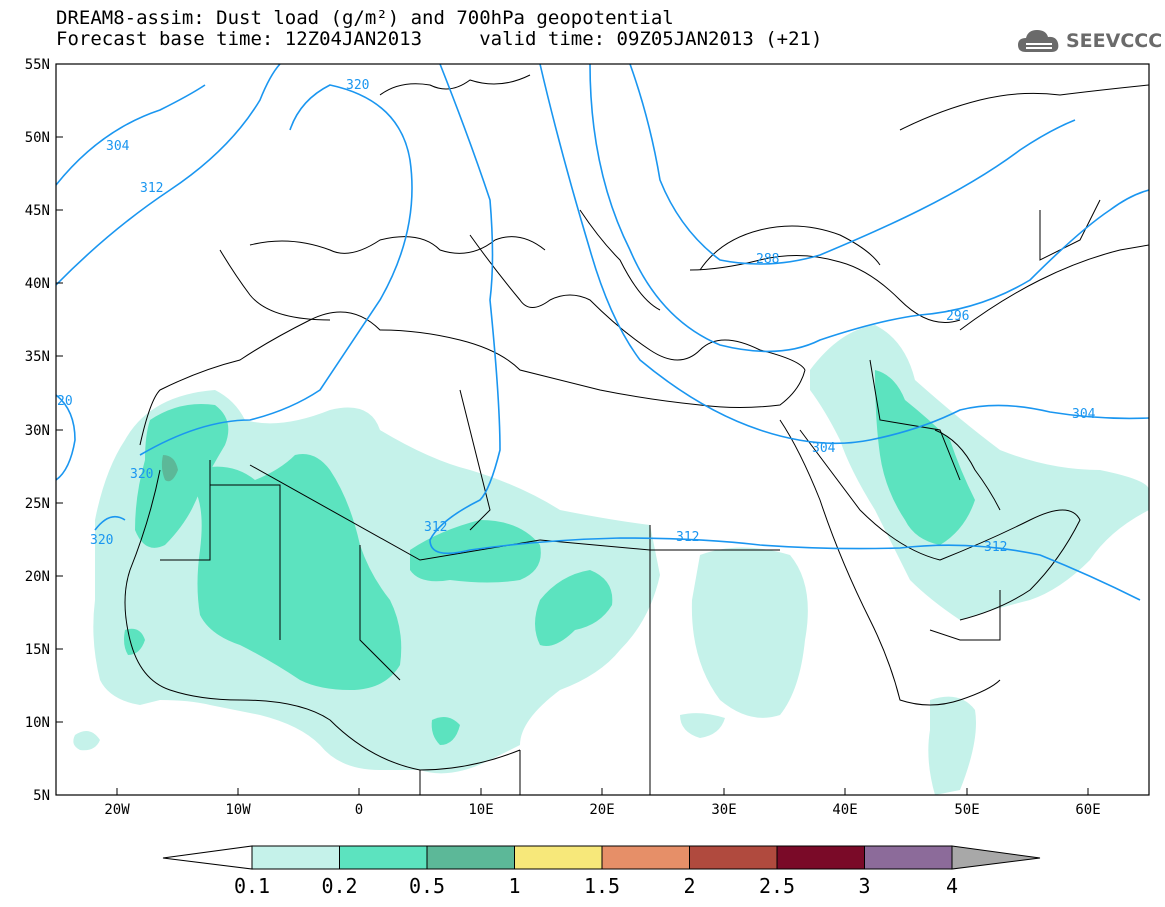  What do you see at coordinates (37, 723) in the screenshot?
I see `lat-label: 10N` at bounding box center [37, 723].